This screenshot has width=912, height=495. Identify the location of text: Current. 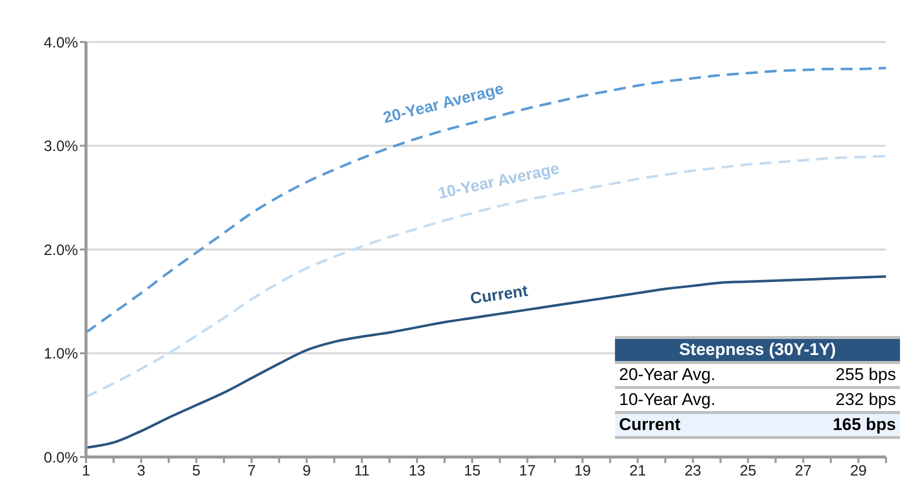
(499, 295).